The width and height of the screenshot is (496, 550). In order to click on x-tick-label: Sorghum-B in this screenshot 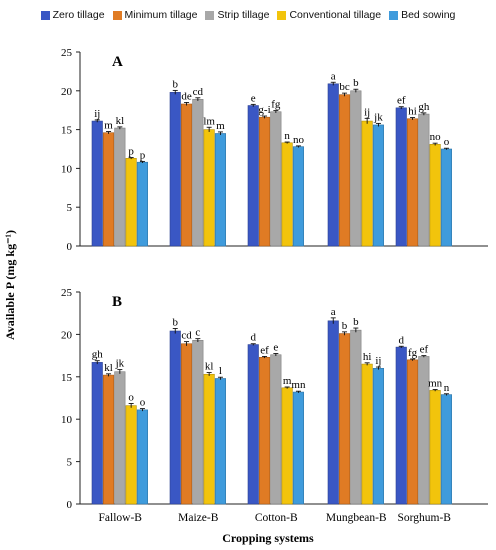, I will do `click(425, 518)`.